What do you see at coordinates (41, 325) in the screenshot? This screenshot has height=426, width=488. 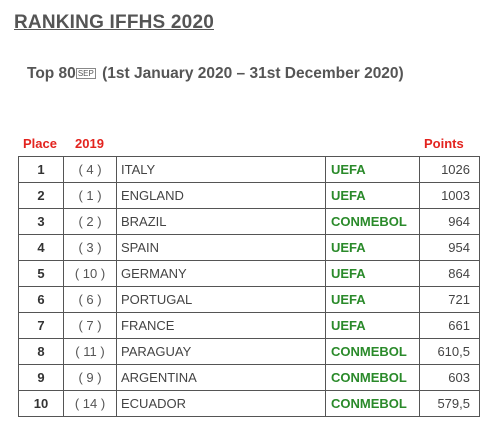 I see `place-cell: 7` at bounding box center [41, 325].